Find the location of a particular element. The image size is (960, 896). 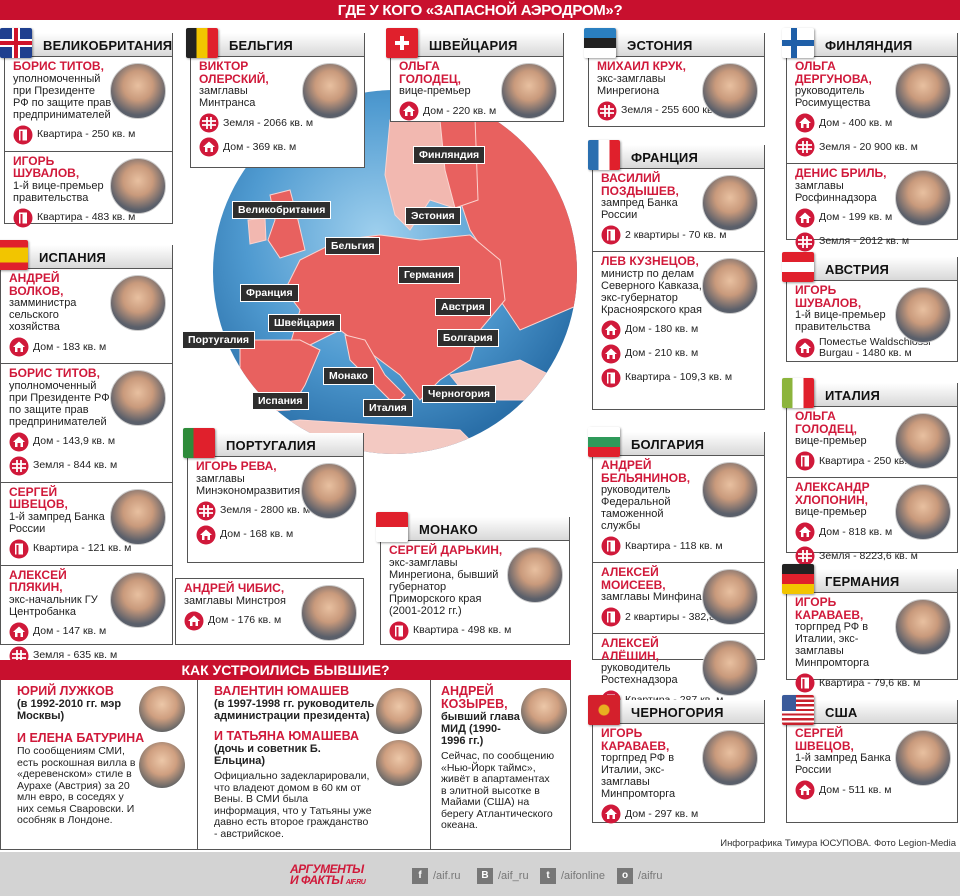

social-link: f/aif.ru is located at coordinates (436, 876).